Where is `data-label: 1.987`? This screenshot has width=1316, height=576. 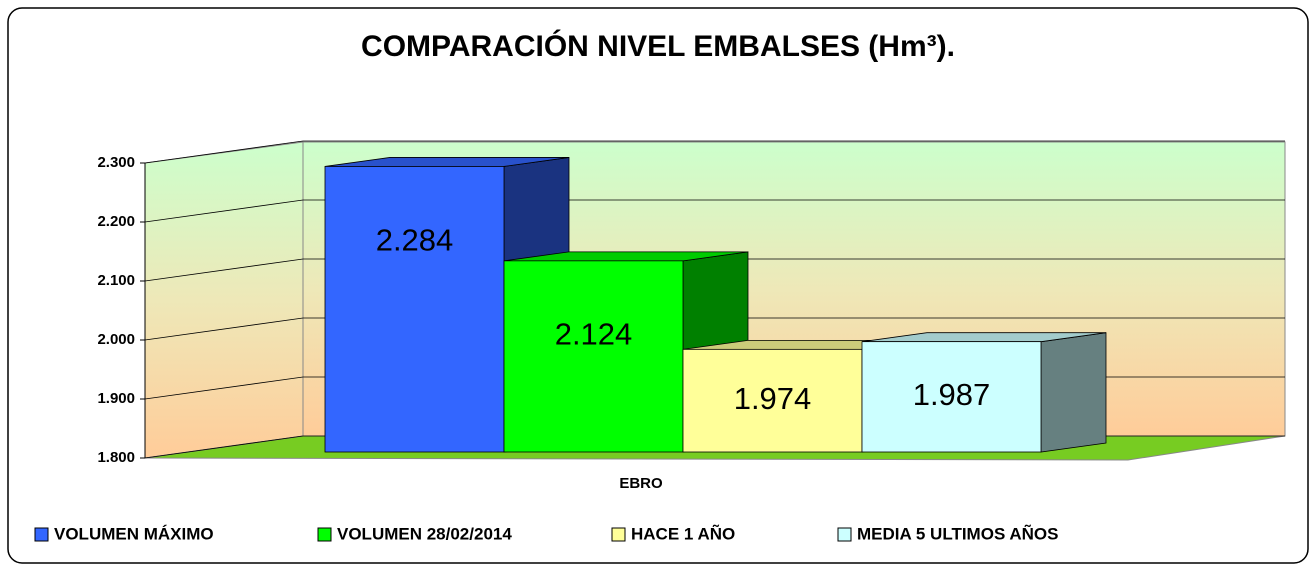
data-label: 1.987 is located at coordinates (952, 394).